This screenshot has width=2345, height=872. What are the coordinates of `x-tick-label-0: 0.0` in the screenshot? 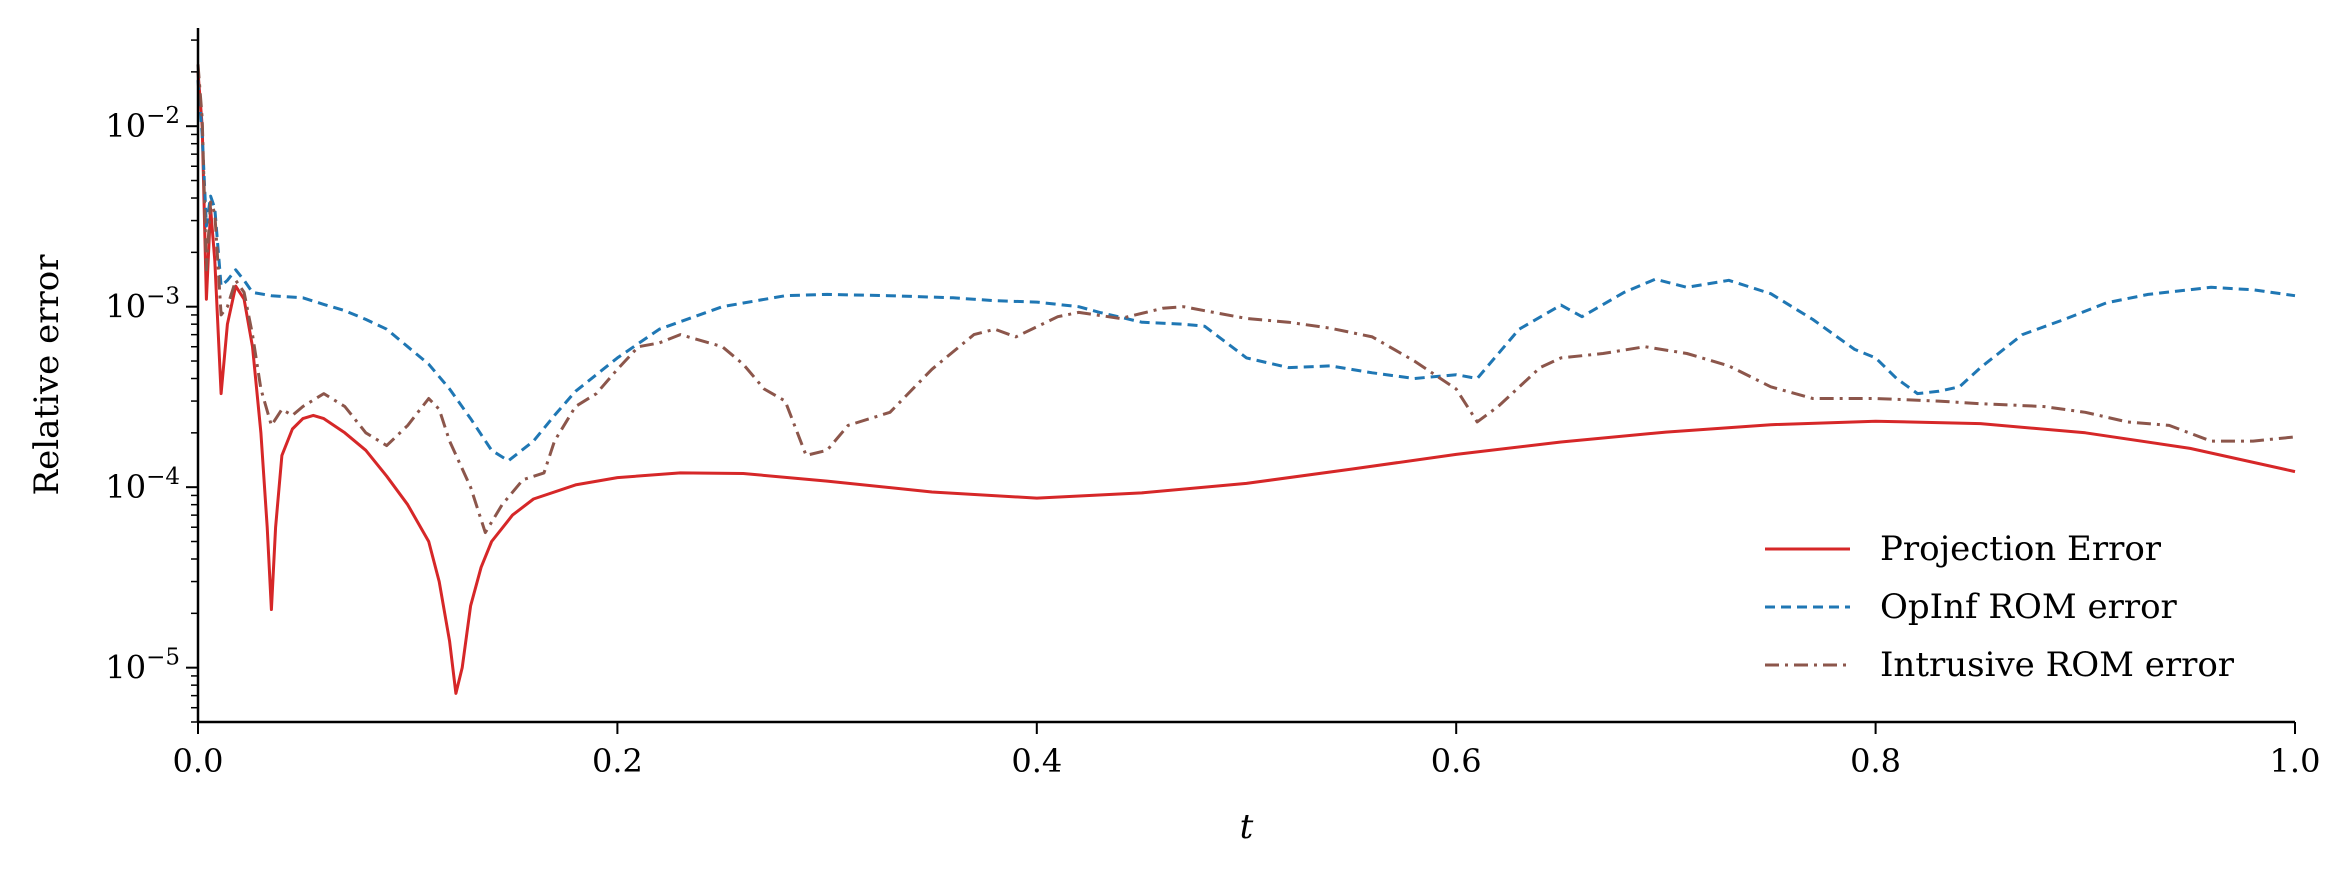 It's located at (198, 761).